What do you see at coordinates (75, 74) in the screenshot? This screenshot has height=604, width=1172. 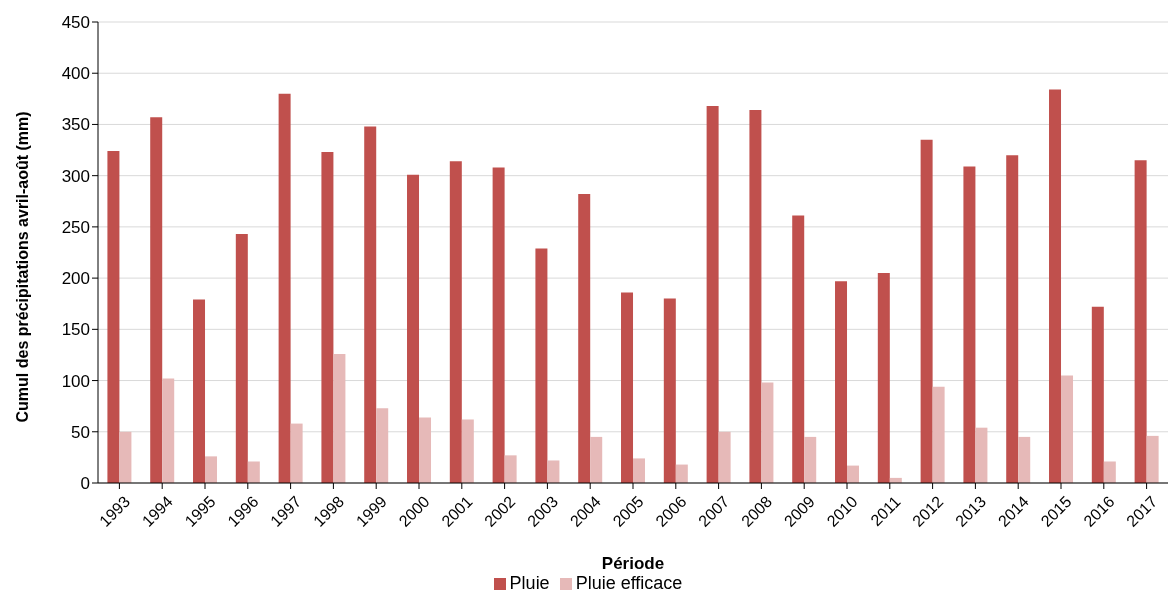 I see `y-tick-label: 400` at bounding box center [75, 74].